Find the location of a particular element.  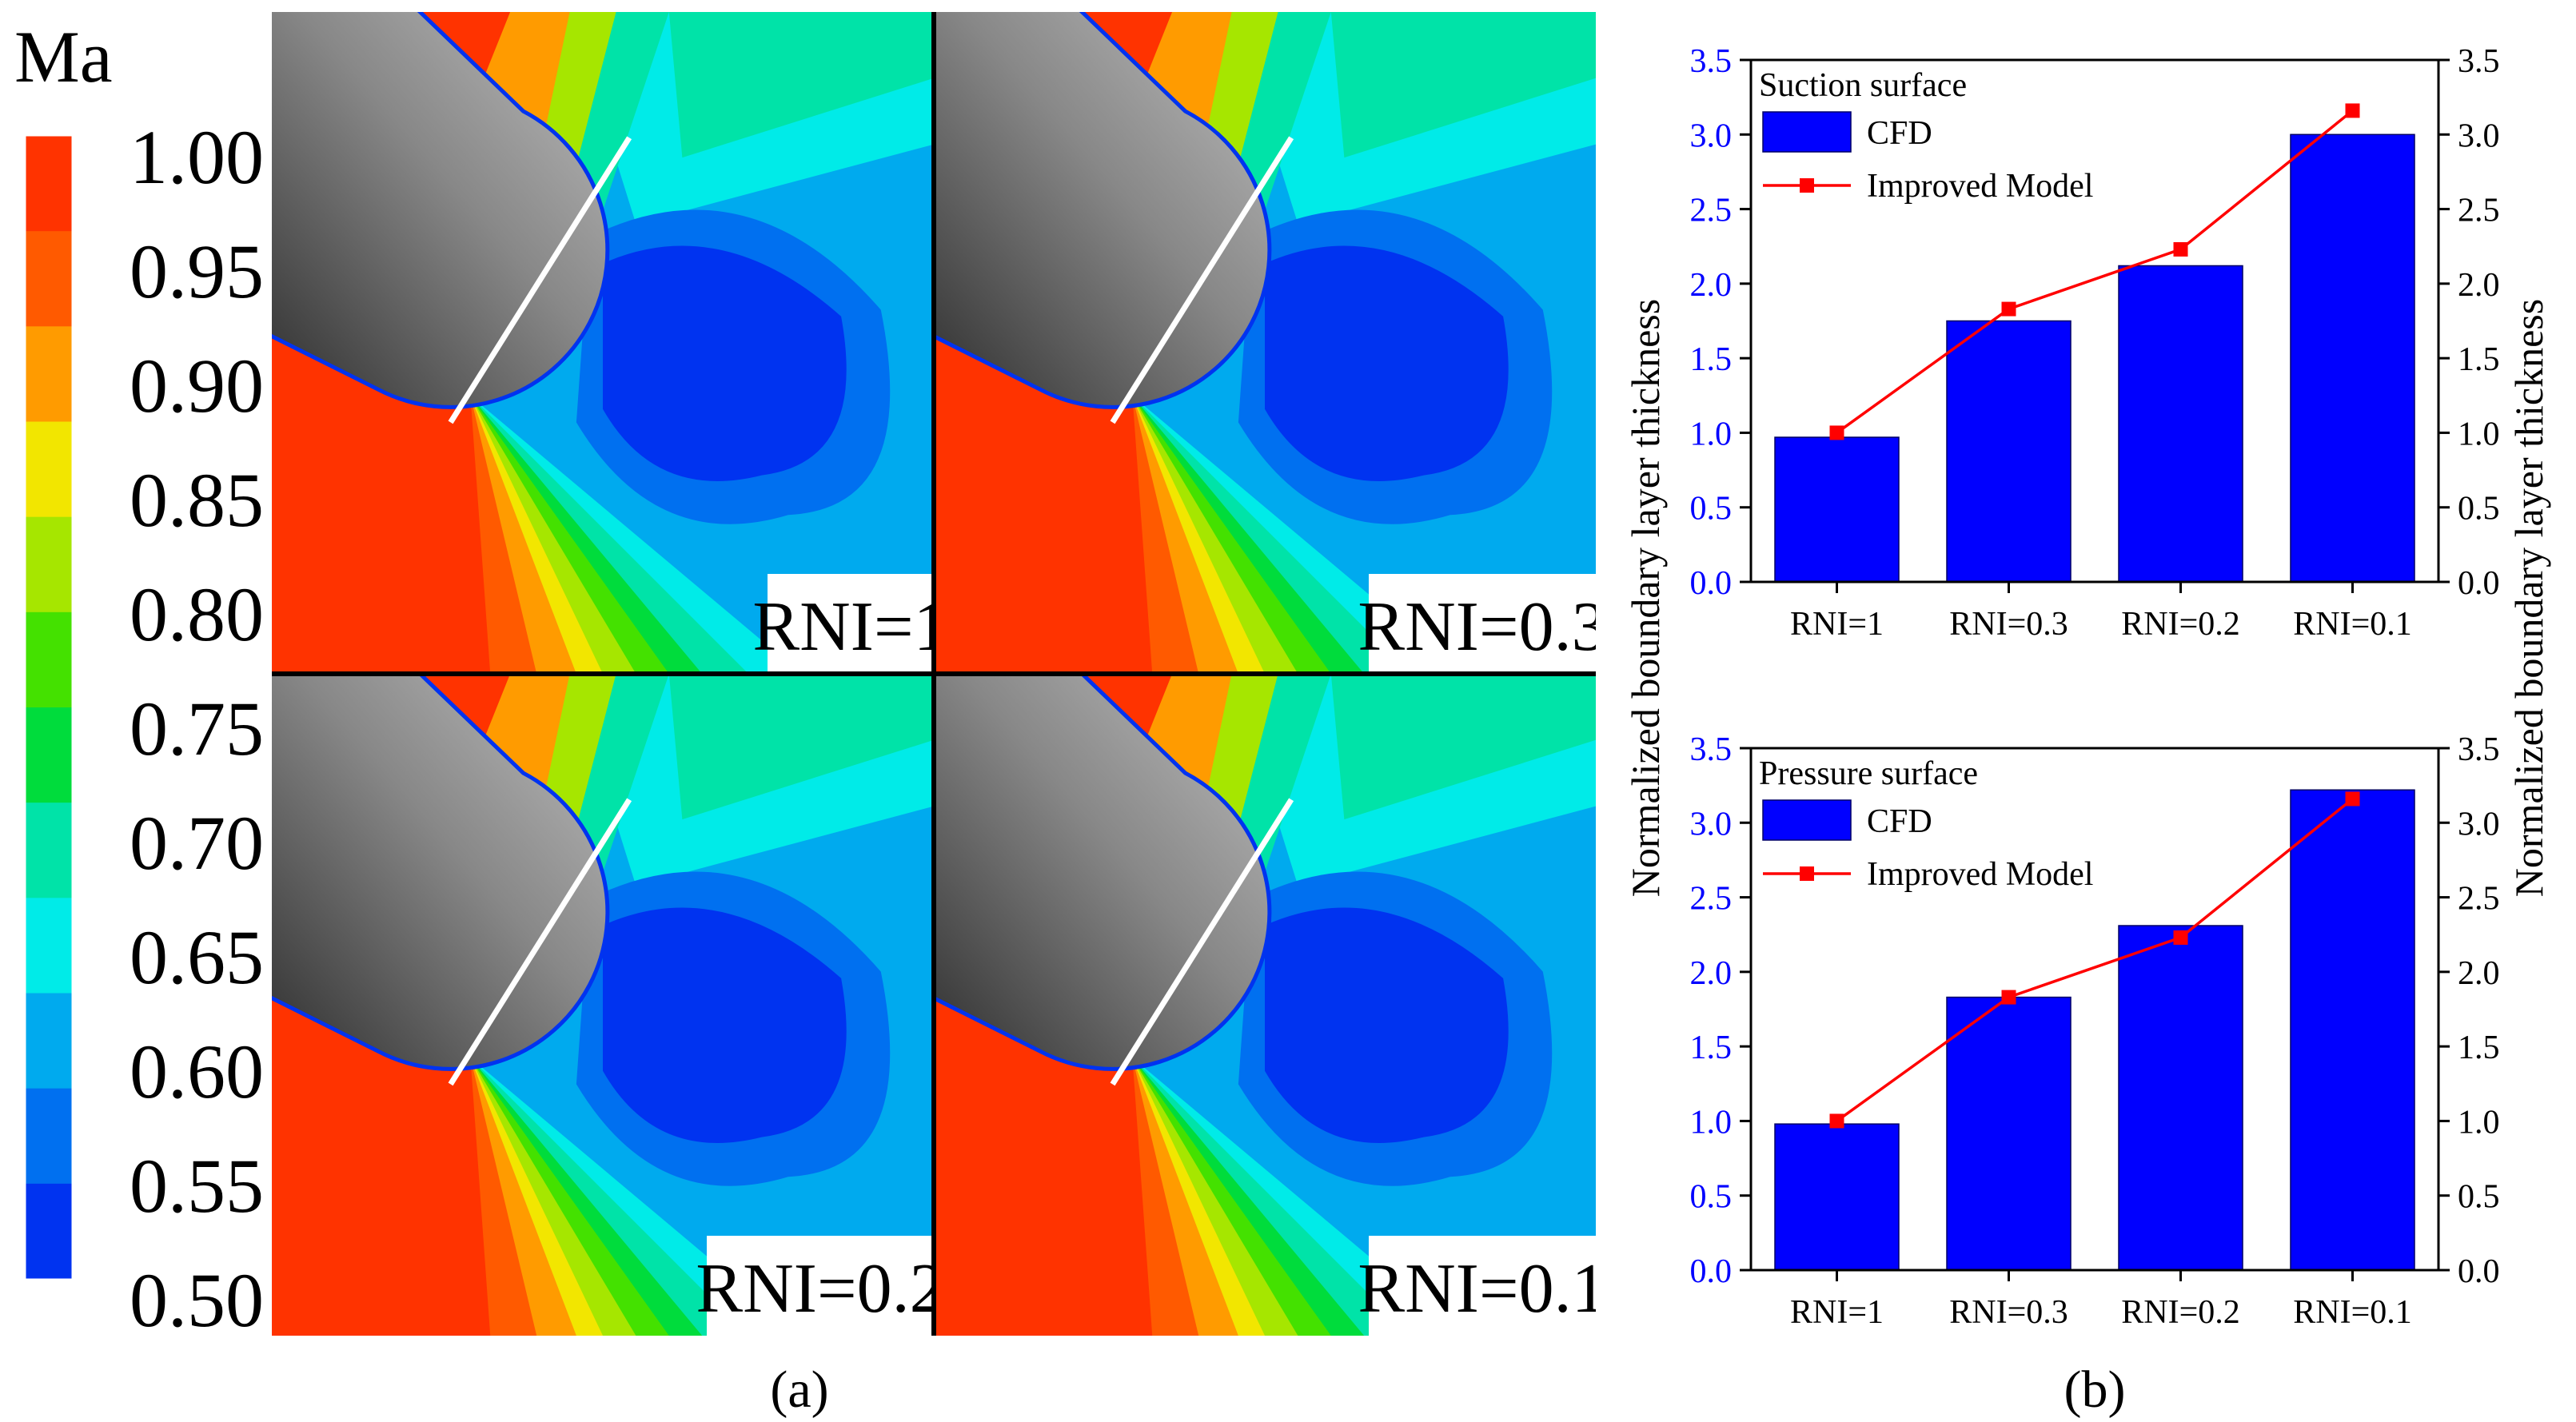

y-tick-label-right: 3.5 is located at coordinates (2479, 61).